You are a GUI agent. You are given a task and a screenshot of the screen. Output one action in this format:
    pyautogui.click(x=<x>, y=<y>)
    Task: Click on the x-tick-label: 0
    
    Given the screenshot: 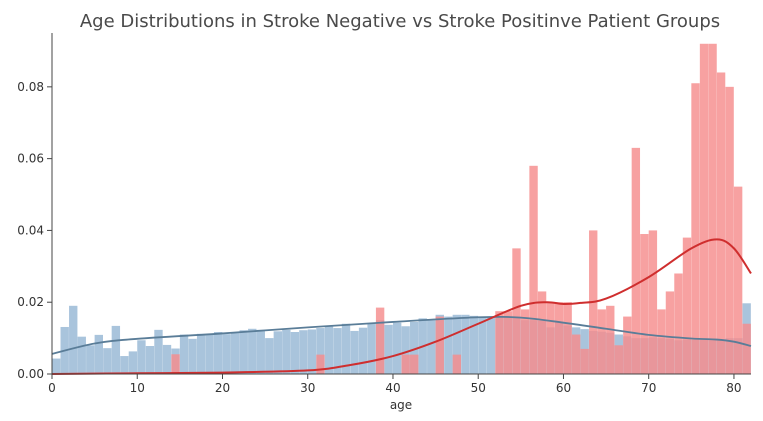 What is the action you would take?
    pyautogui.click(x=52, y=388)
    